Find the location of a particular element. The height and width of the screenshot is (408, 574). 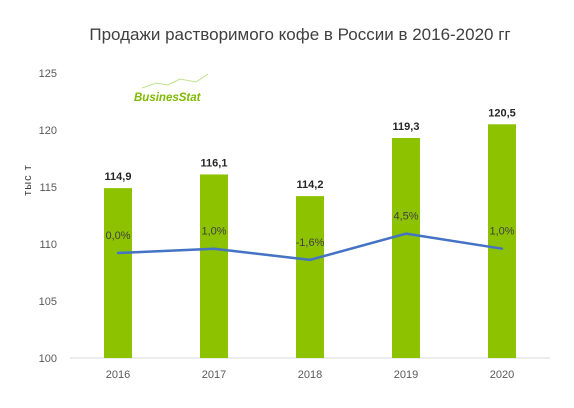

bar-value-label: 116,1 is located at coordinates (214, 163).